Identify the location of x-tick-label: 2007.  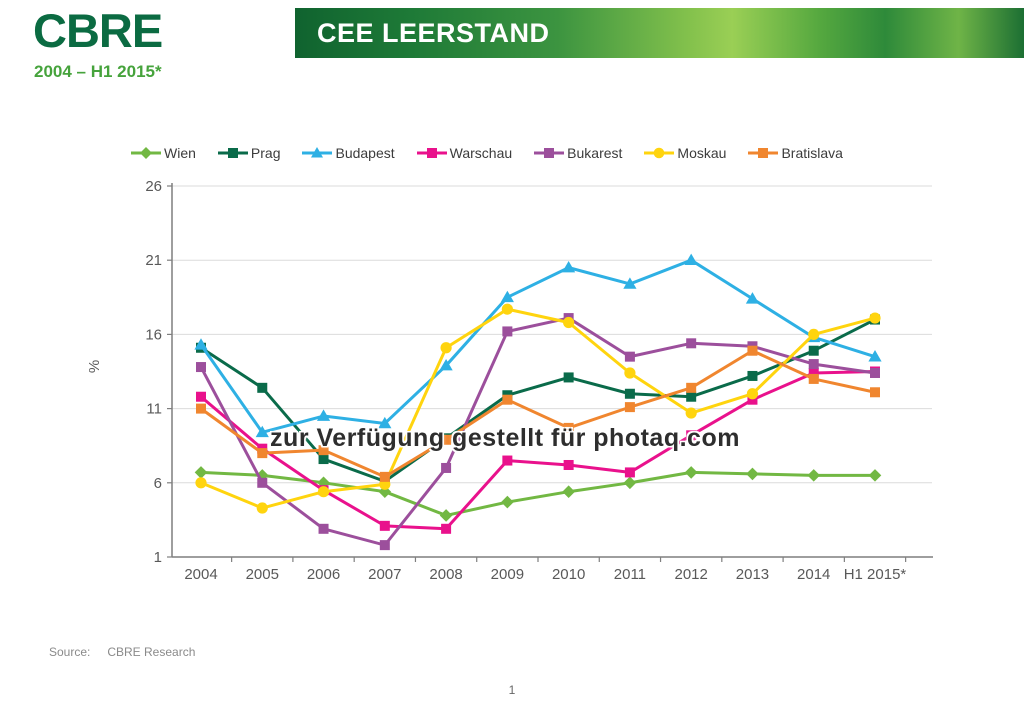
(384, 574).